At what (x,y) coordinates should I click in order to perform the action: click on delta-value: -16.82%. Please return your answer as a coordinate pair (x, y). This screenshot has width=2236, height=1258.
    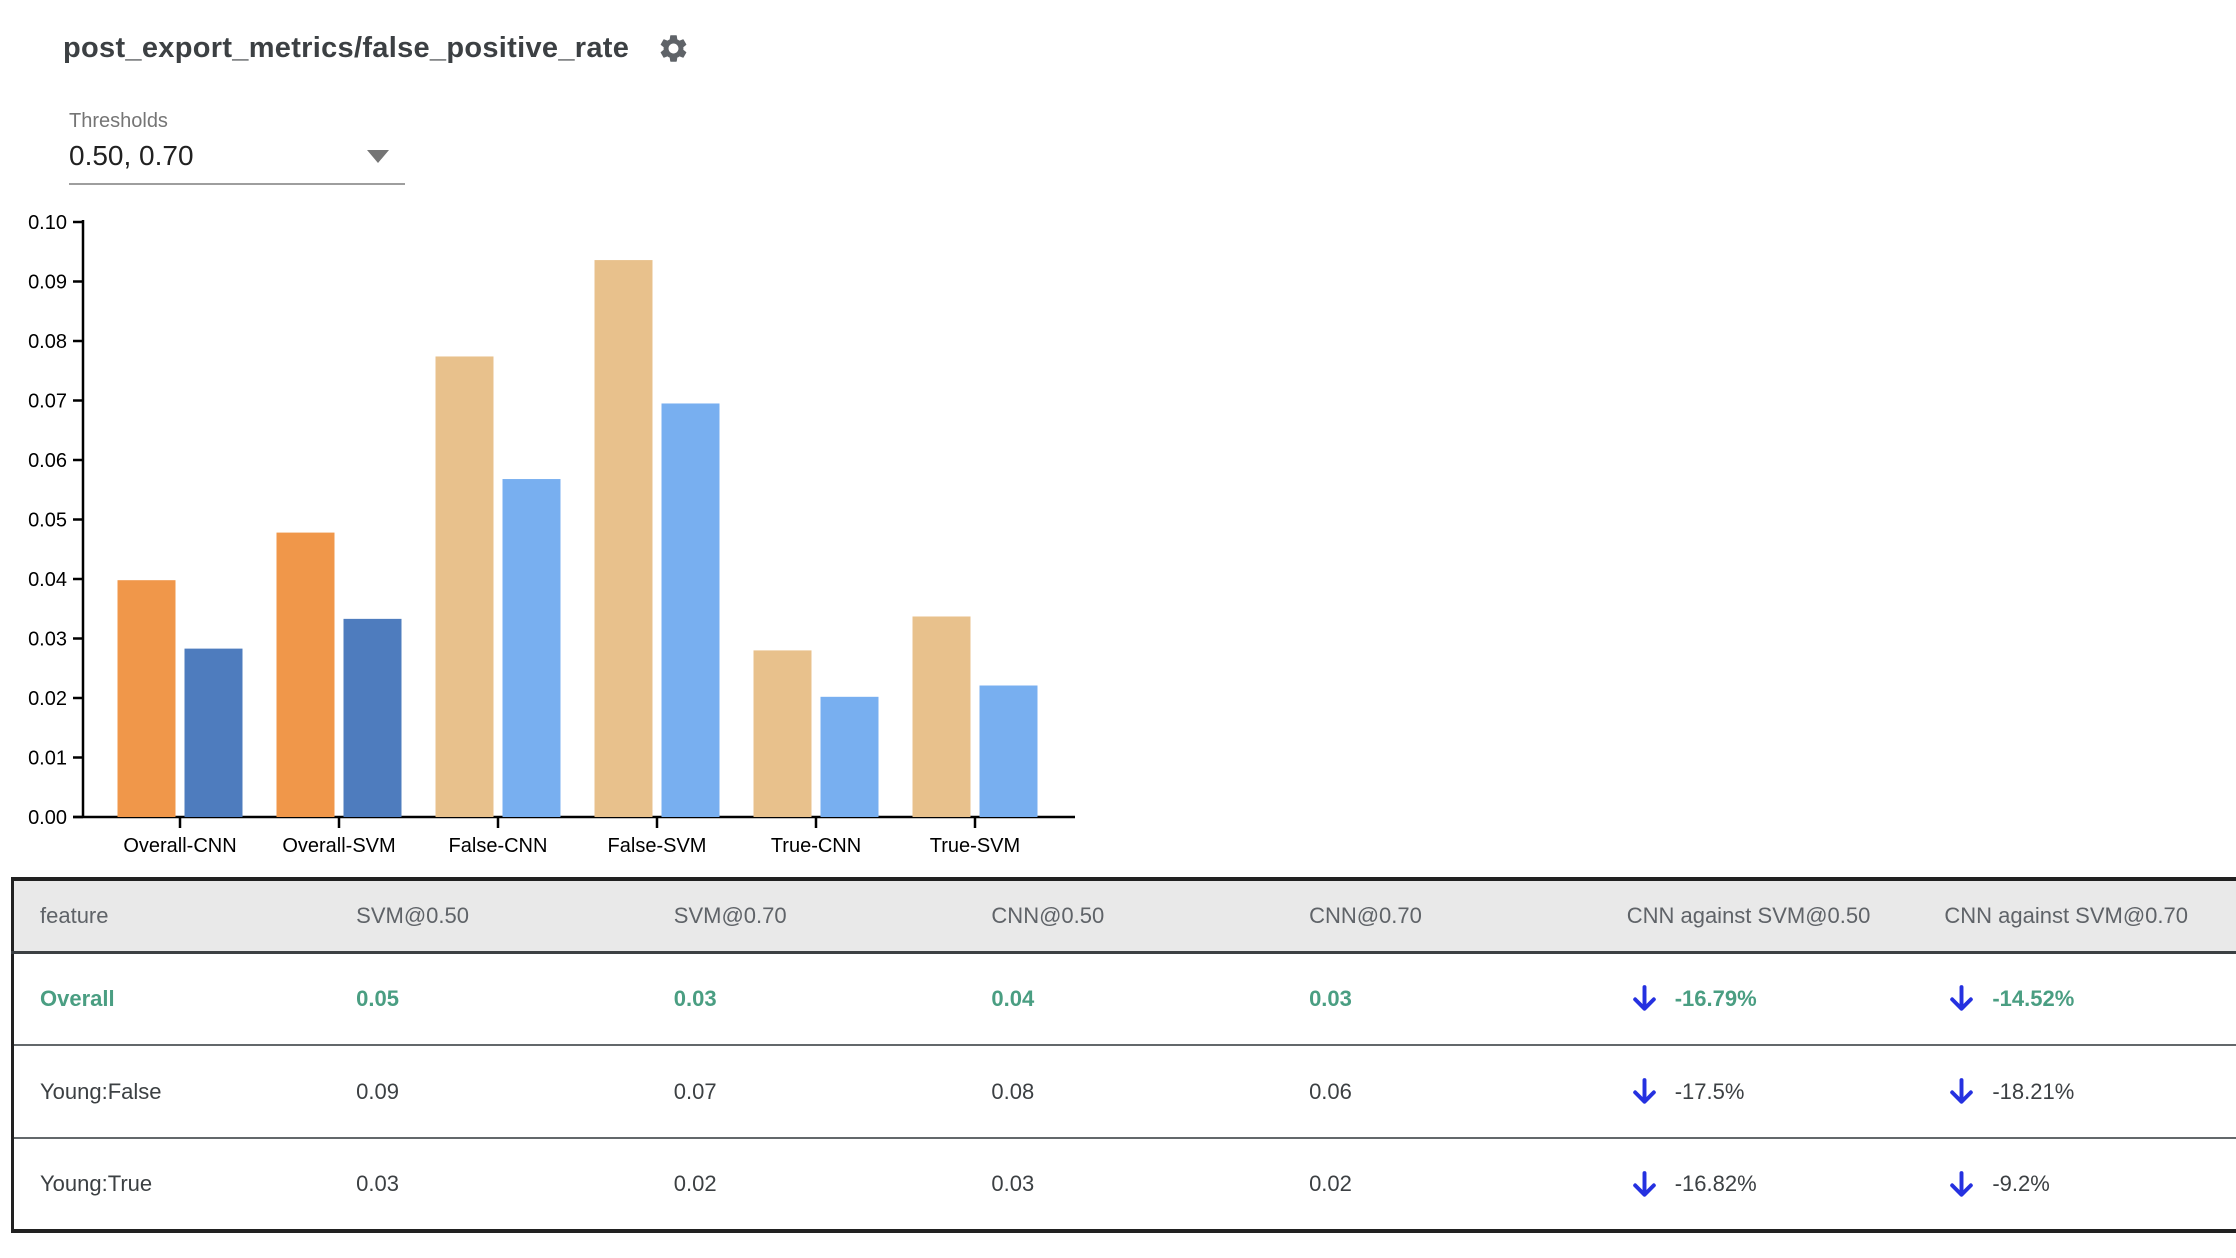
    Looking at the image, I should click on (1715, 1183).